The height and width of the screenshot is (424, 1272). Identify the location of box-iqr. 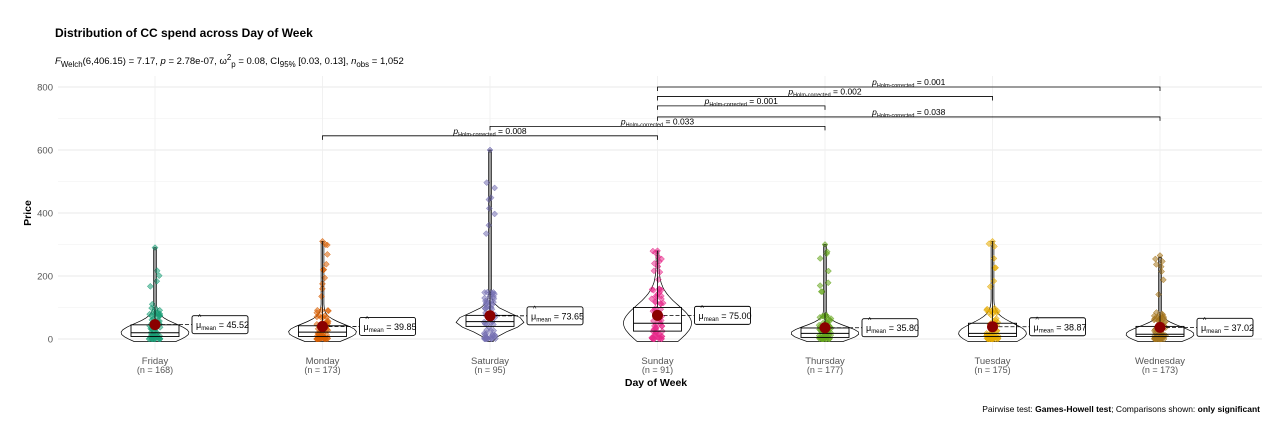
(657, 319).